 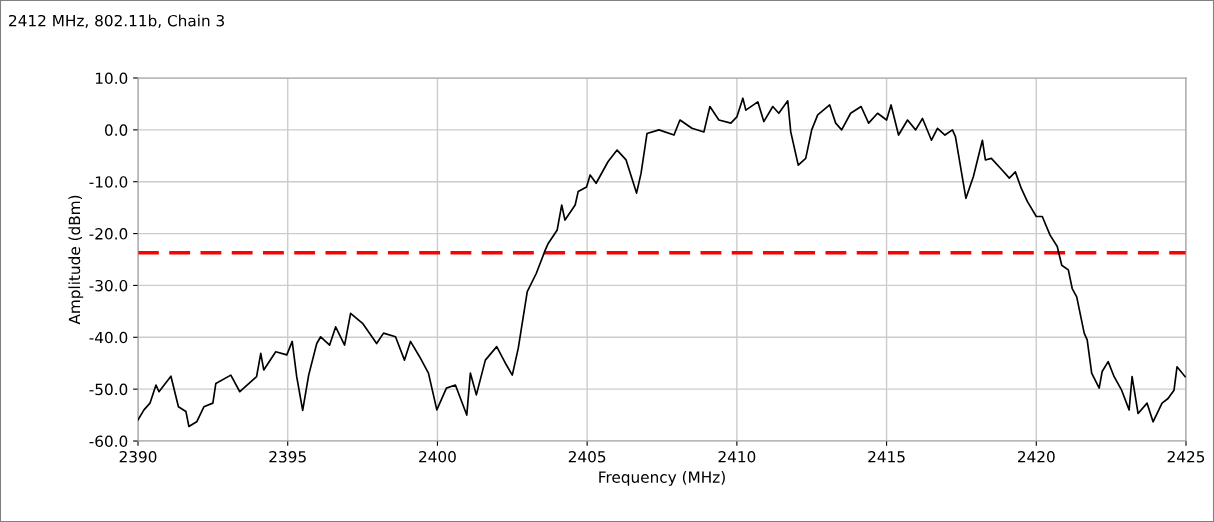 What do you see at coordinates (662, 478) in the screenshot?
I see `x-axis-title: Frequency (MHz)` at bounding box center [662, 478].